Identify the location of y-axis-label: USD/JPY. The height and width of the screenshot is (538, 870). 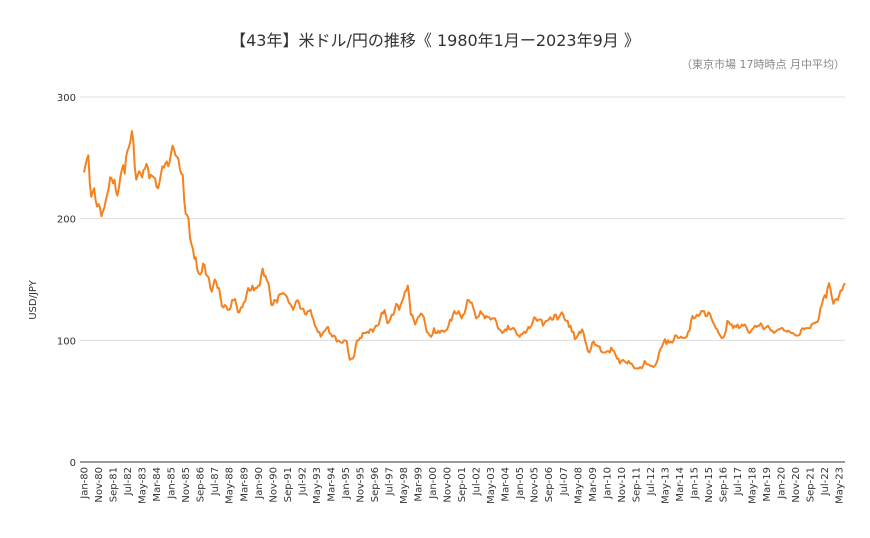
(33, 299).